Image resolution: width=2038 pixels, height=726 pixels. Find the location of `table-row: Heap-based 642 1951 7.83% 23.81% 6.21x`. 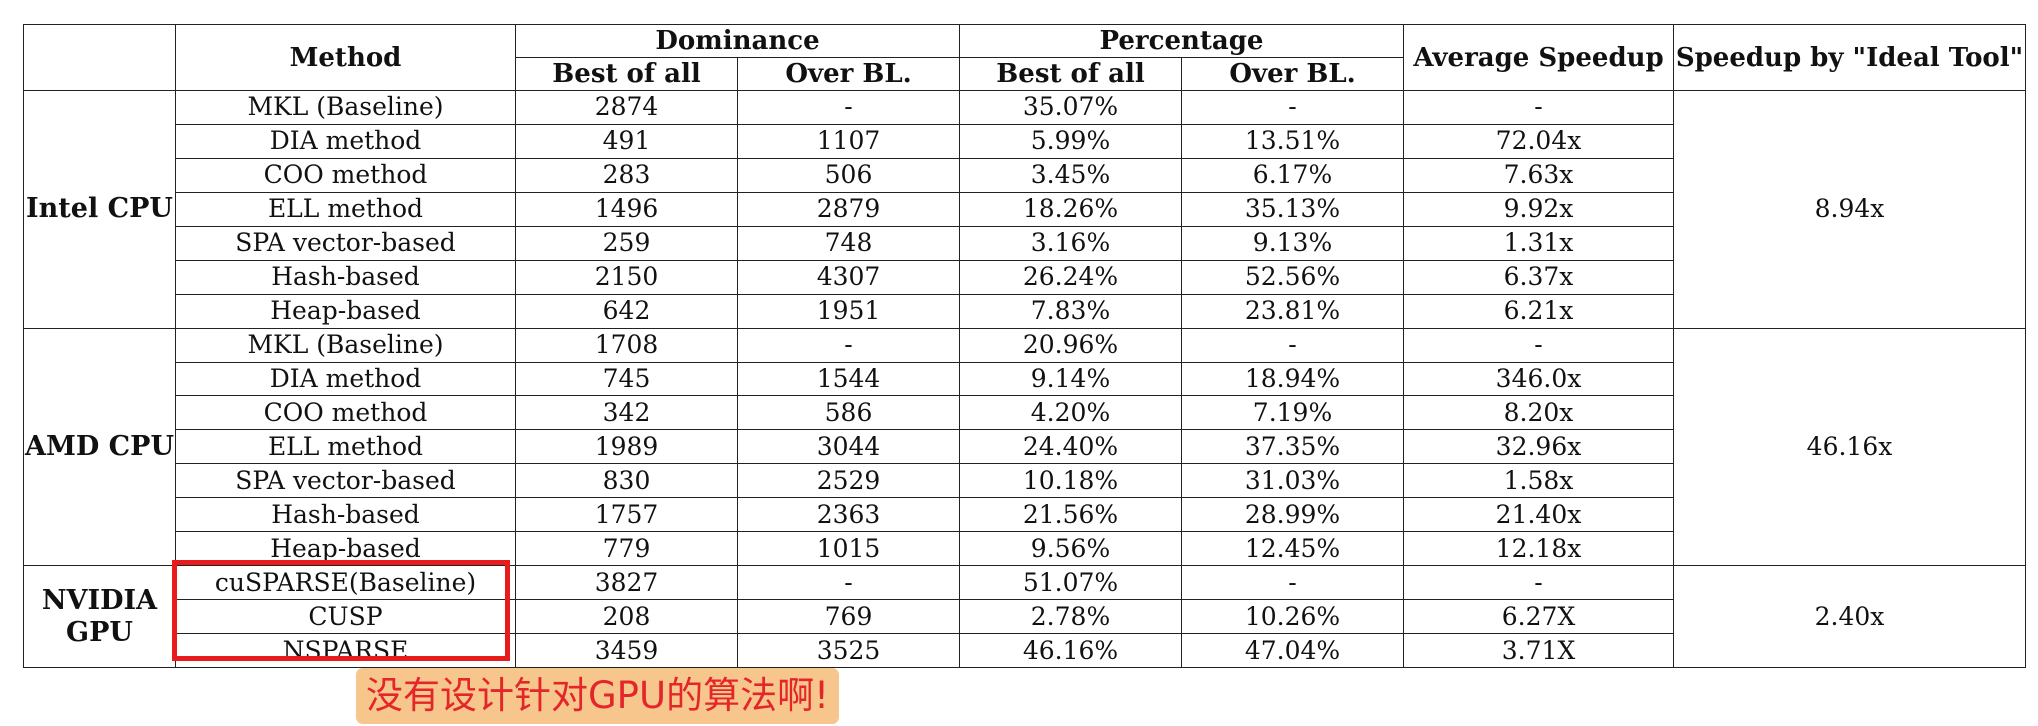

table-row: Heap-based 642 1951 7.83% 23.81% 6.21x is located at coordinates (1025, 311).